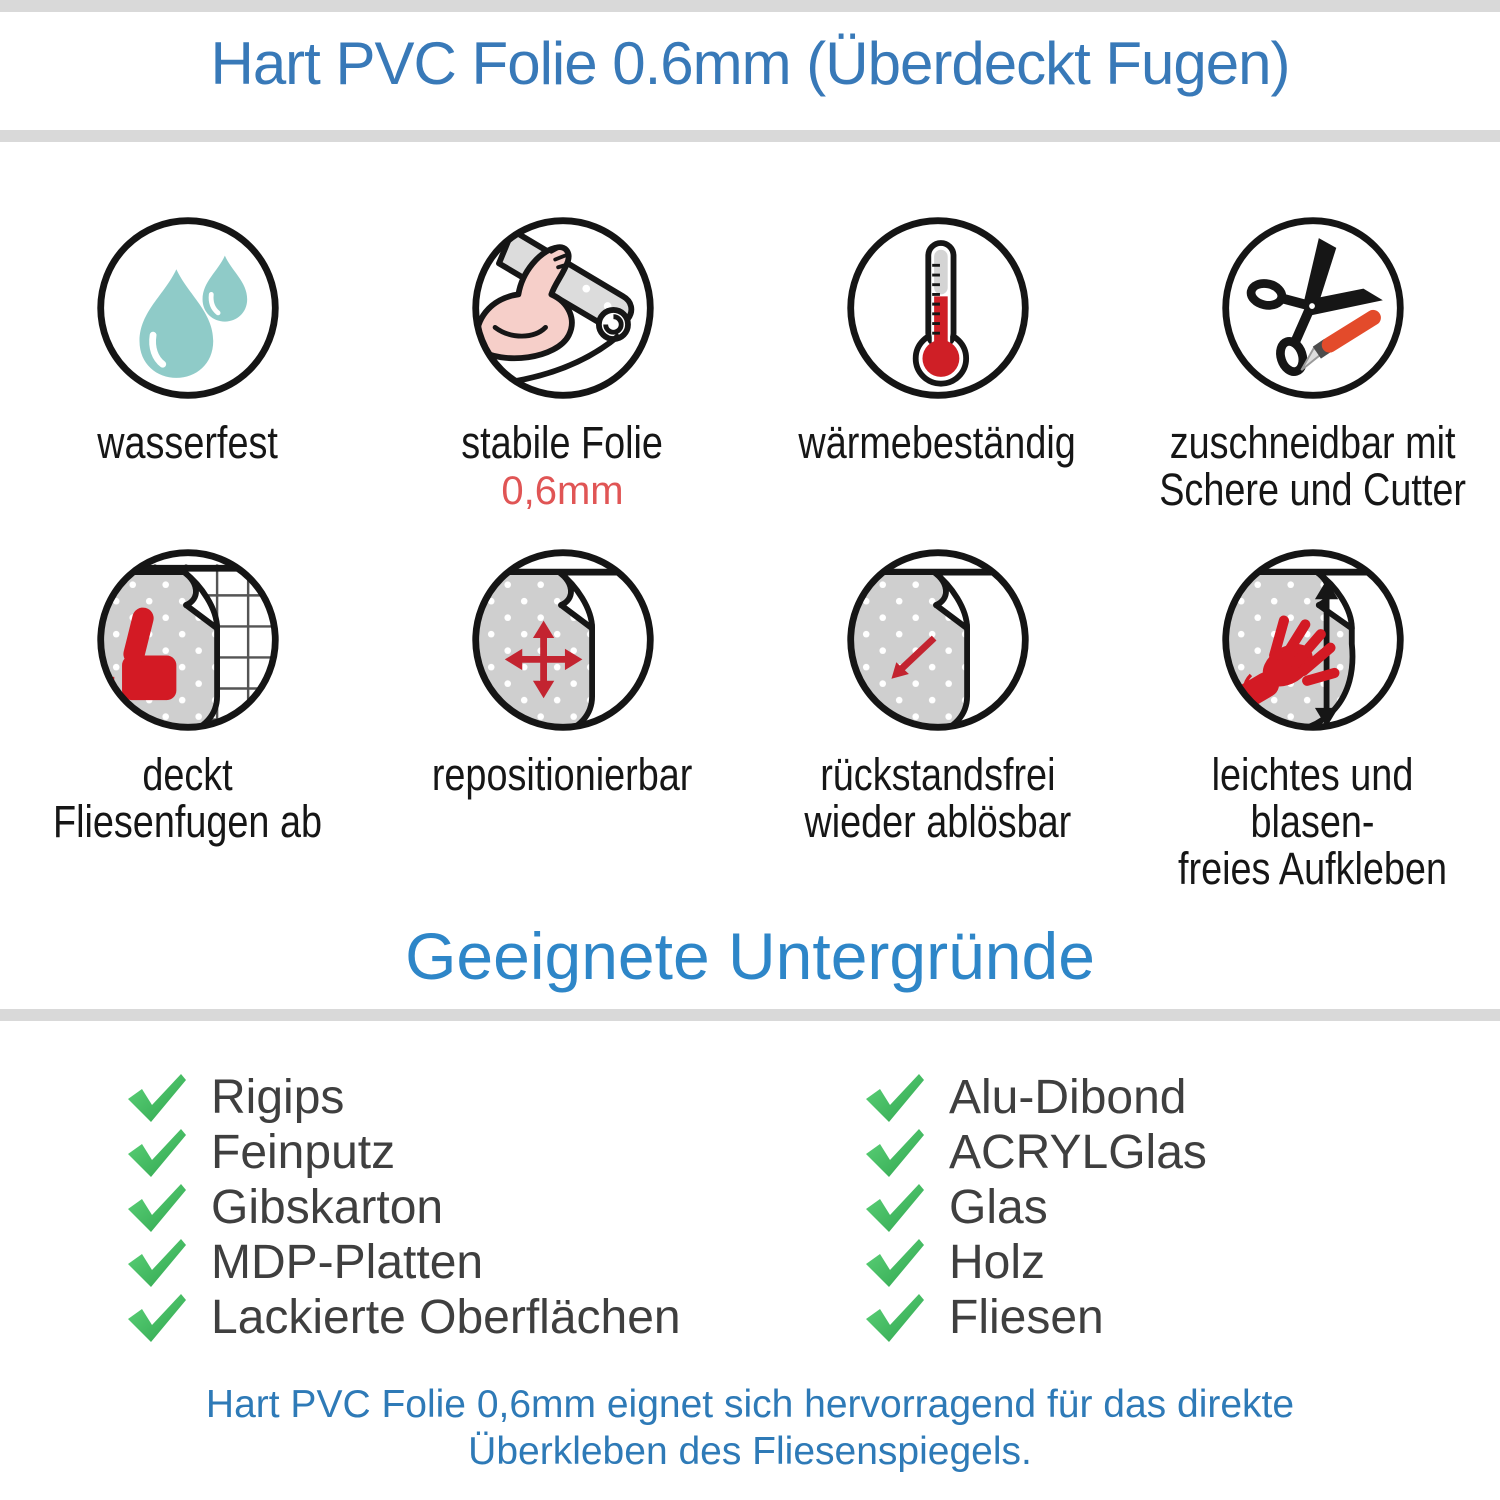 This screenshot has height=1500, width=1500. Describe the element at coordinates (562, 774) in the screenshot. I see `feature-label: repositionierbar` at that location.